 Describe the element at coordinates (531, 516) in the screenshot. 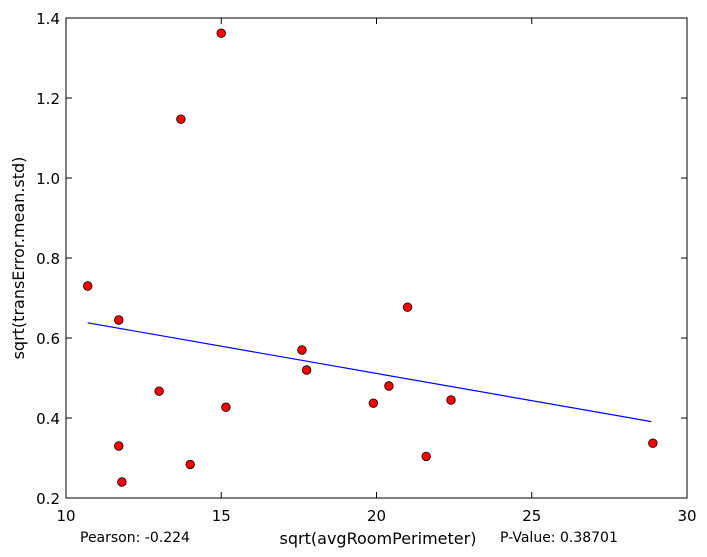

I see `x-tick-label: 25` at that location.